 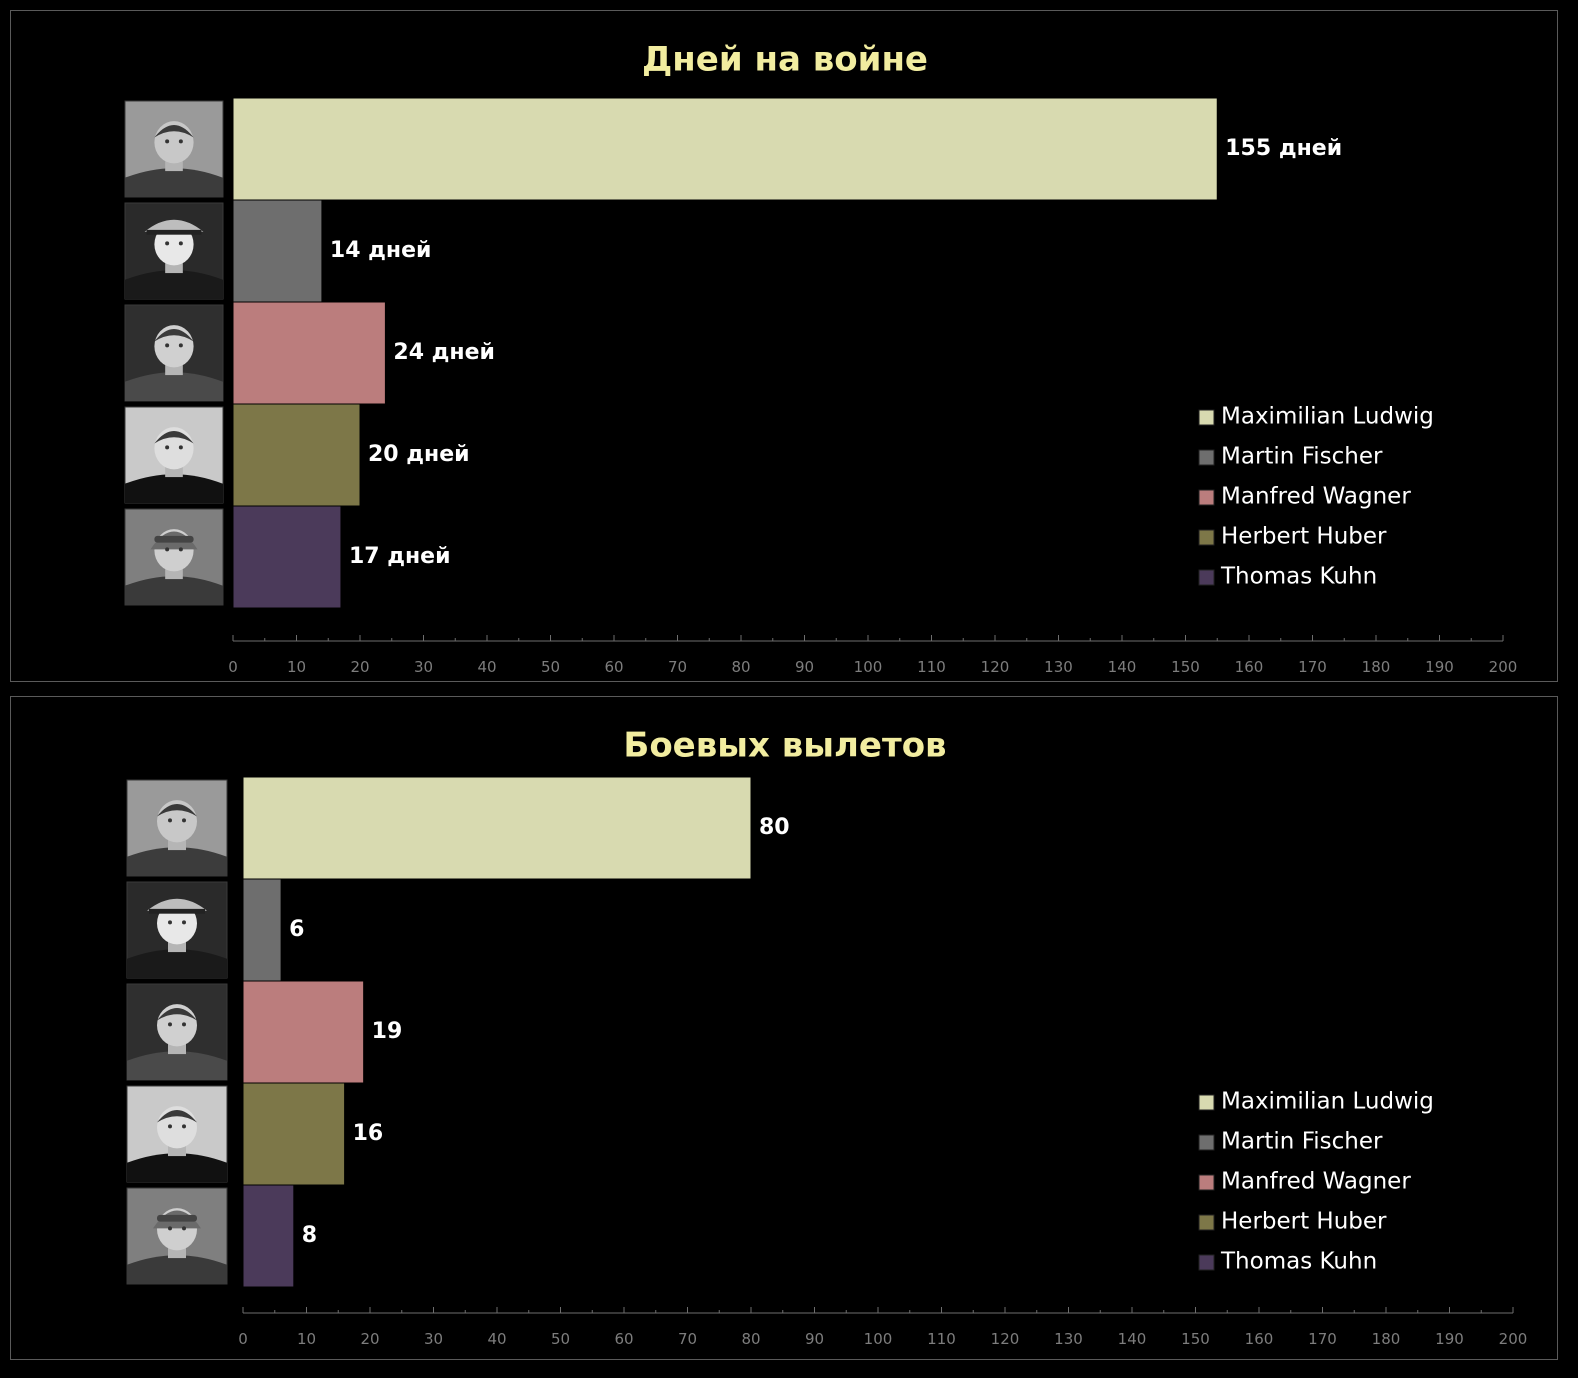 I want to click on data-label: 16, so click(x=368, y=1133).